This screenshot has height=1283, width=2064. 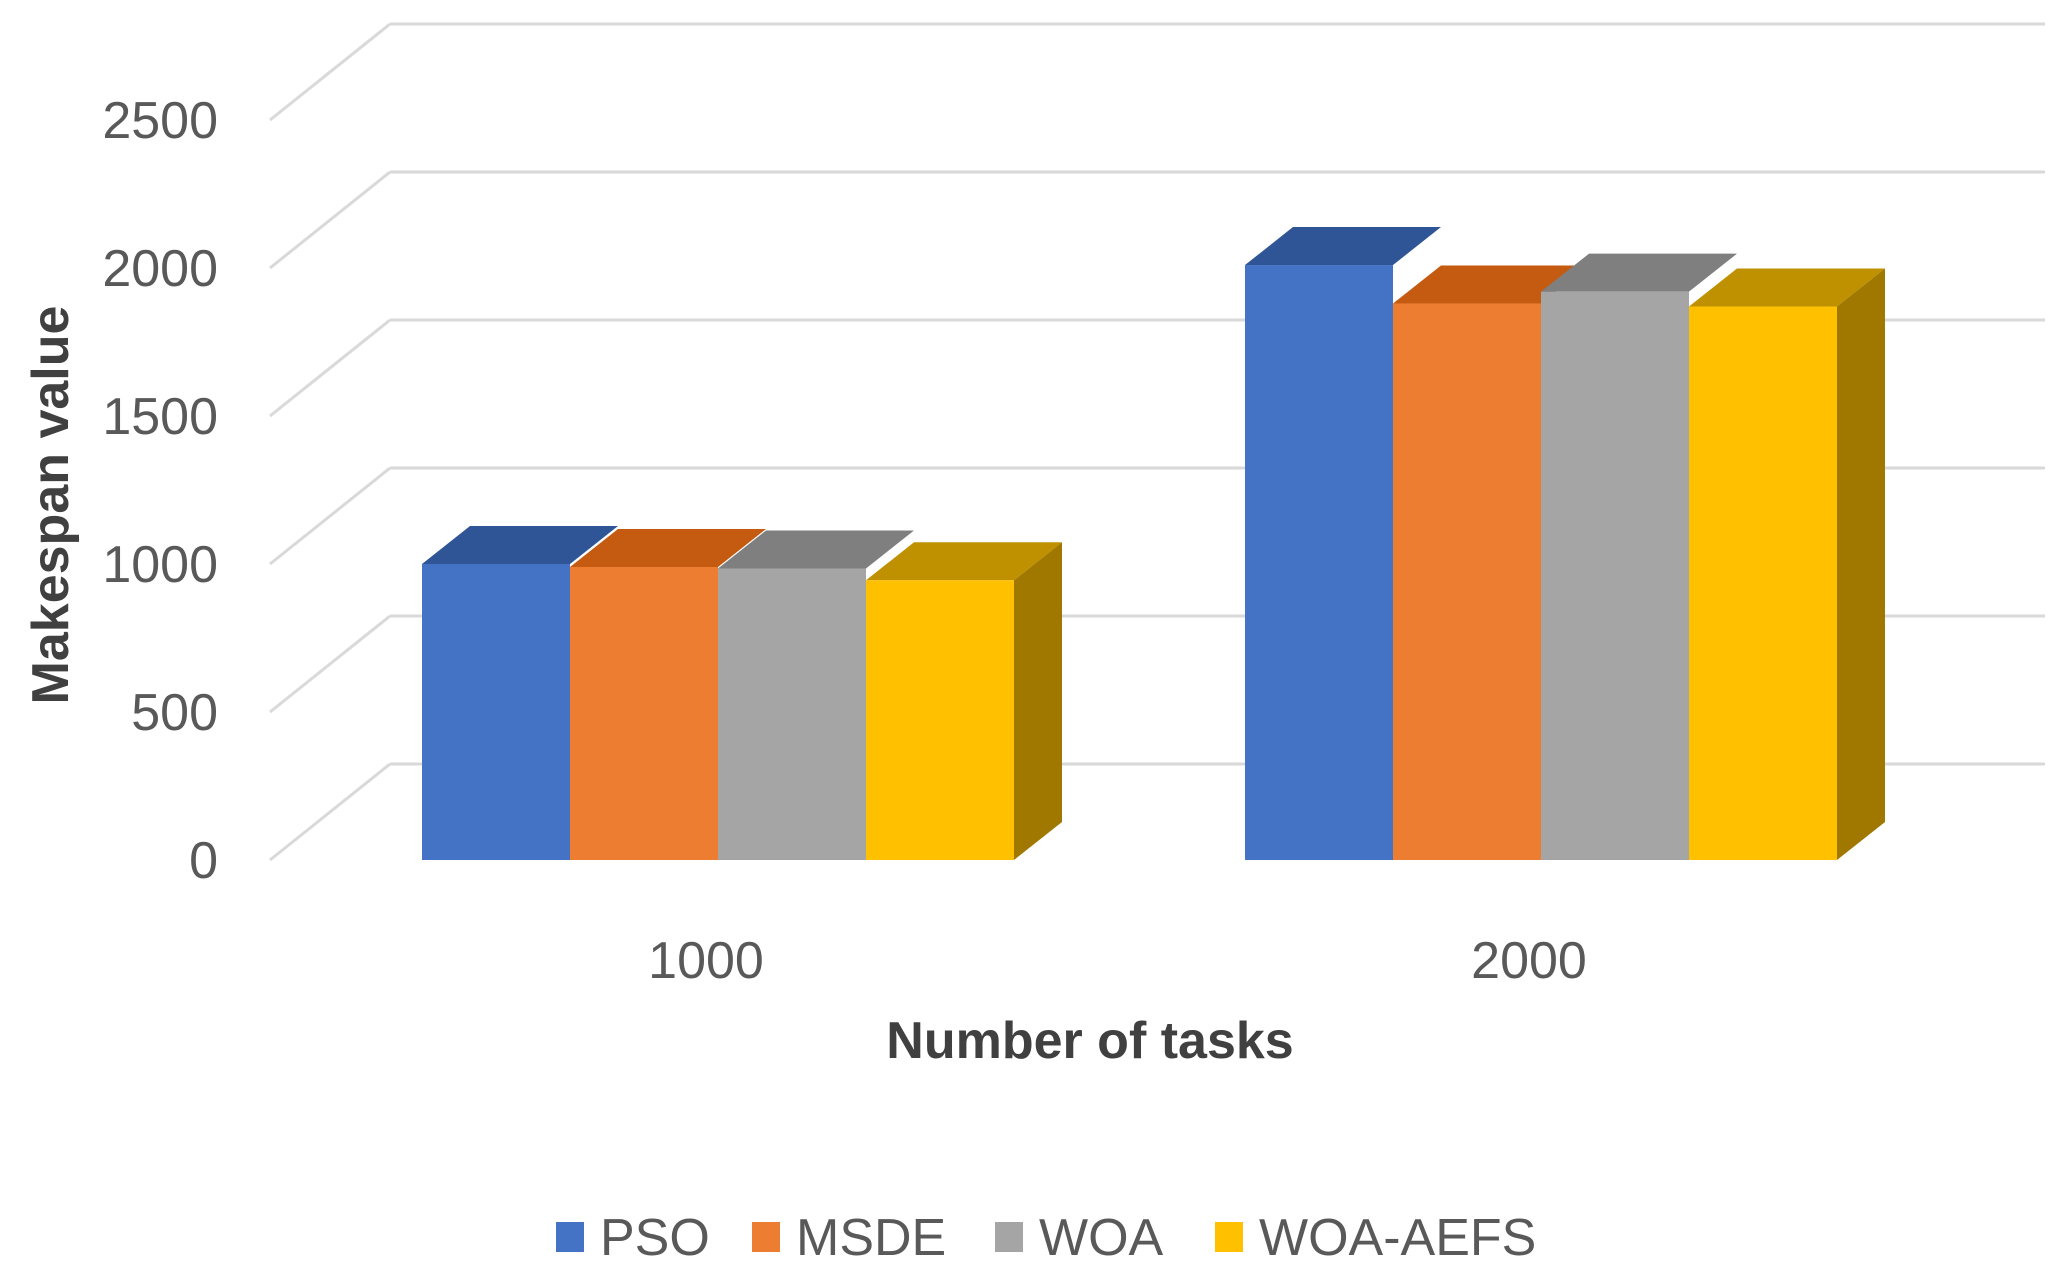 What do you see at coordinates (1763, 583) in the screenshot?
I see `bar-woa-aefs-2000` at bounding box center [1763, 583].